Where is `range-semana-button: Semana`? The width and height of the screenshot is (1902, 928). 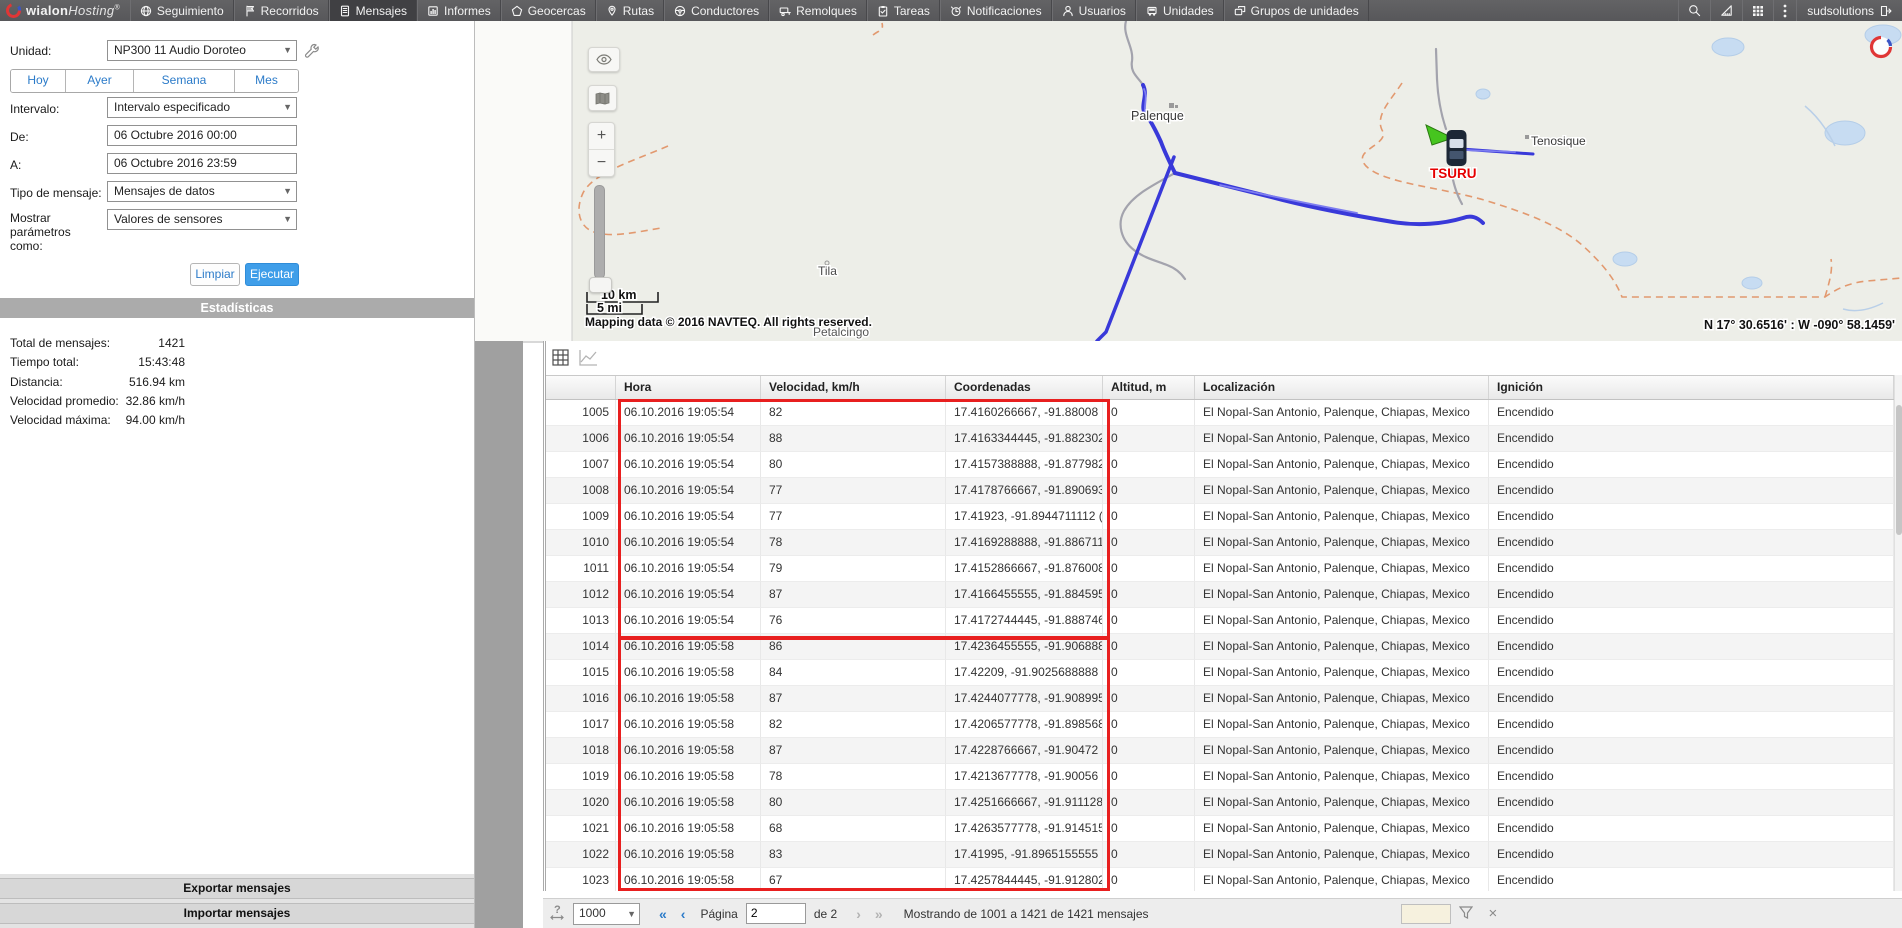
range-semana-button: Semana is located at coordinates (184, 81).